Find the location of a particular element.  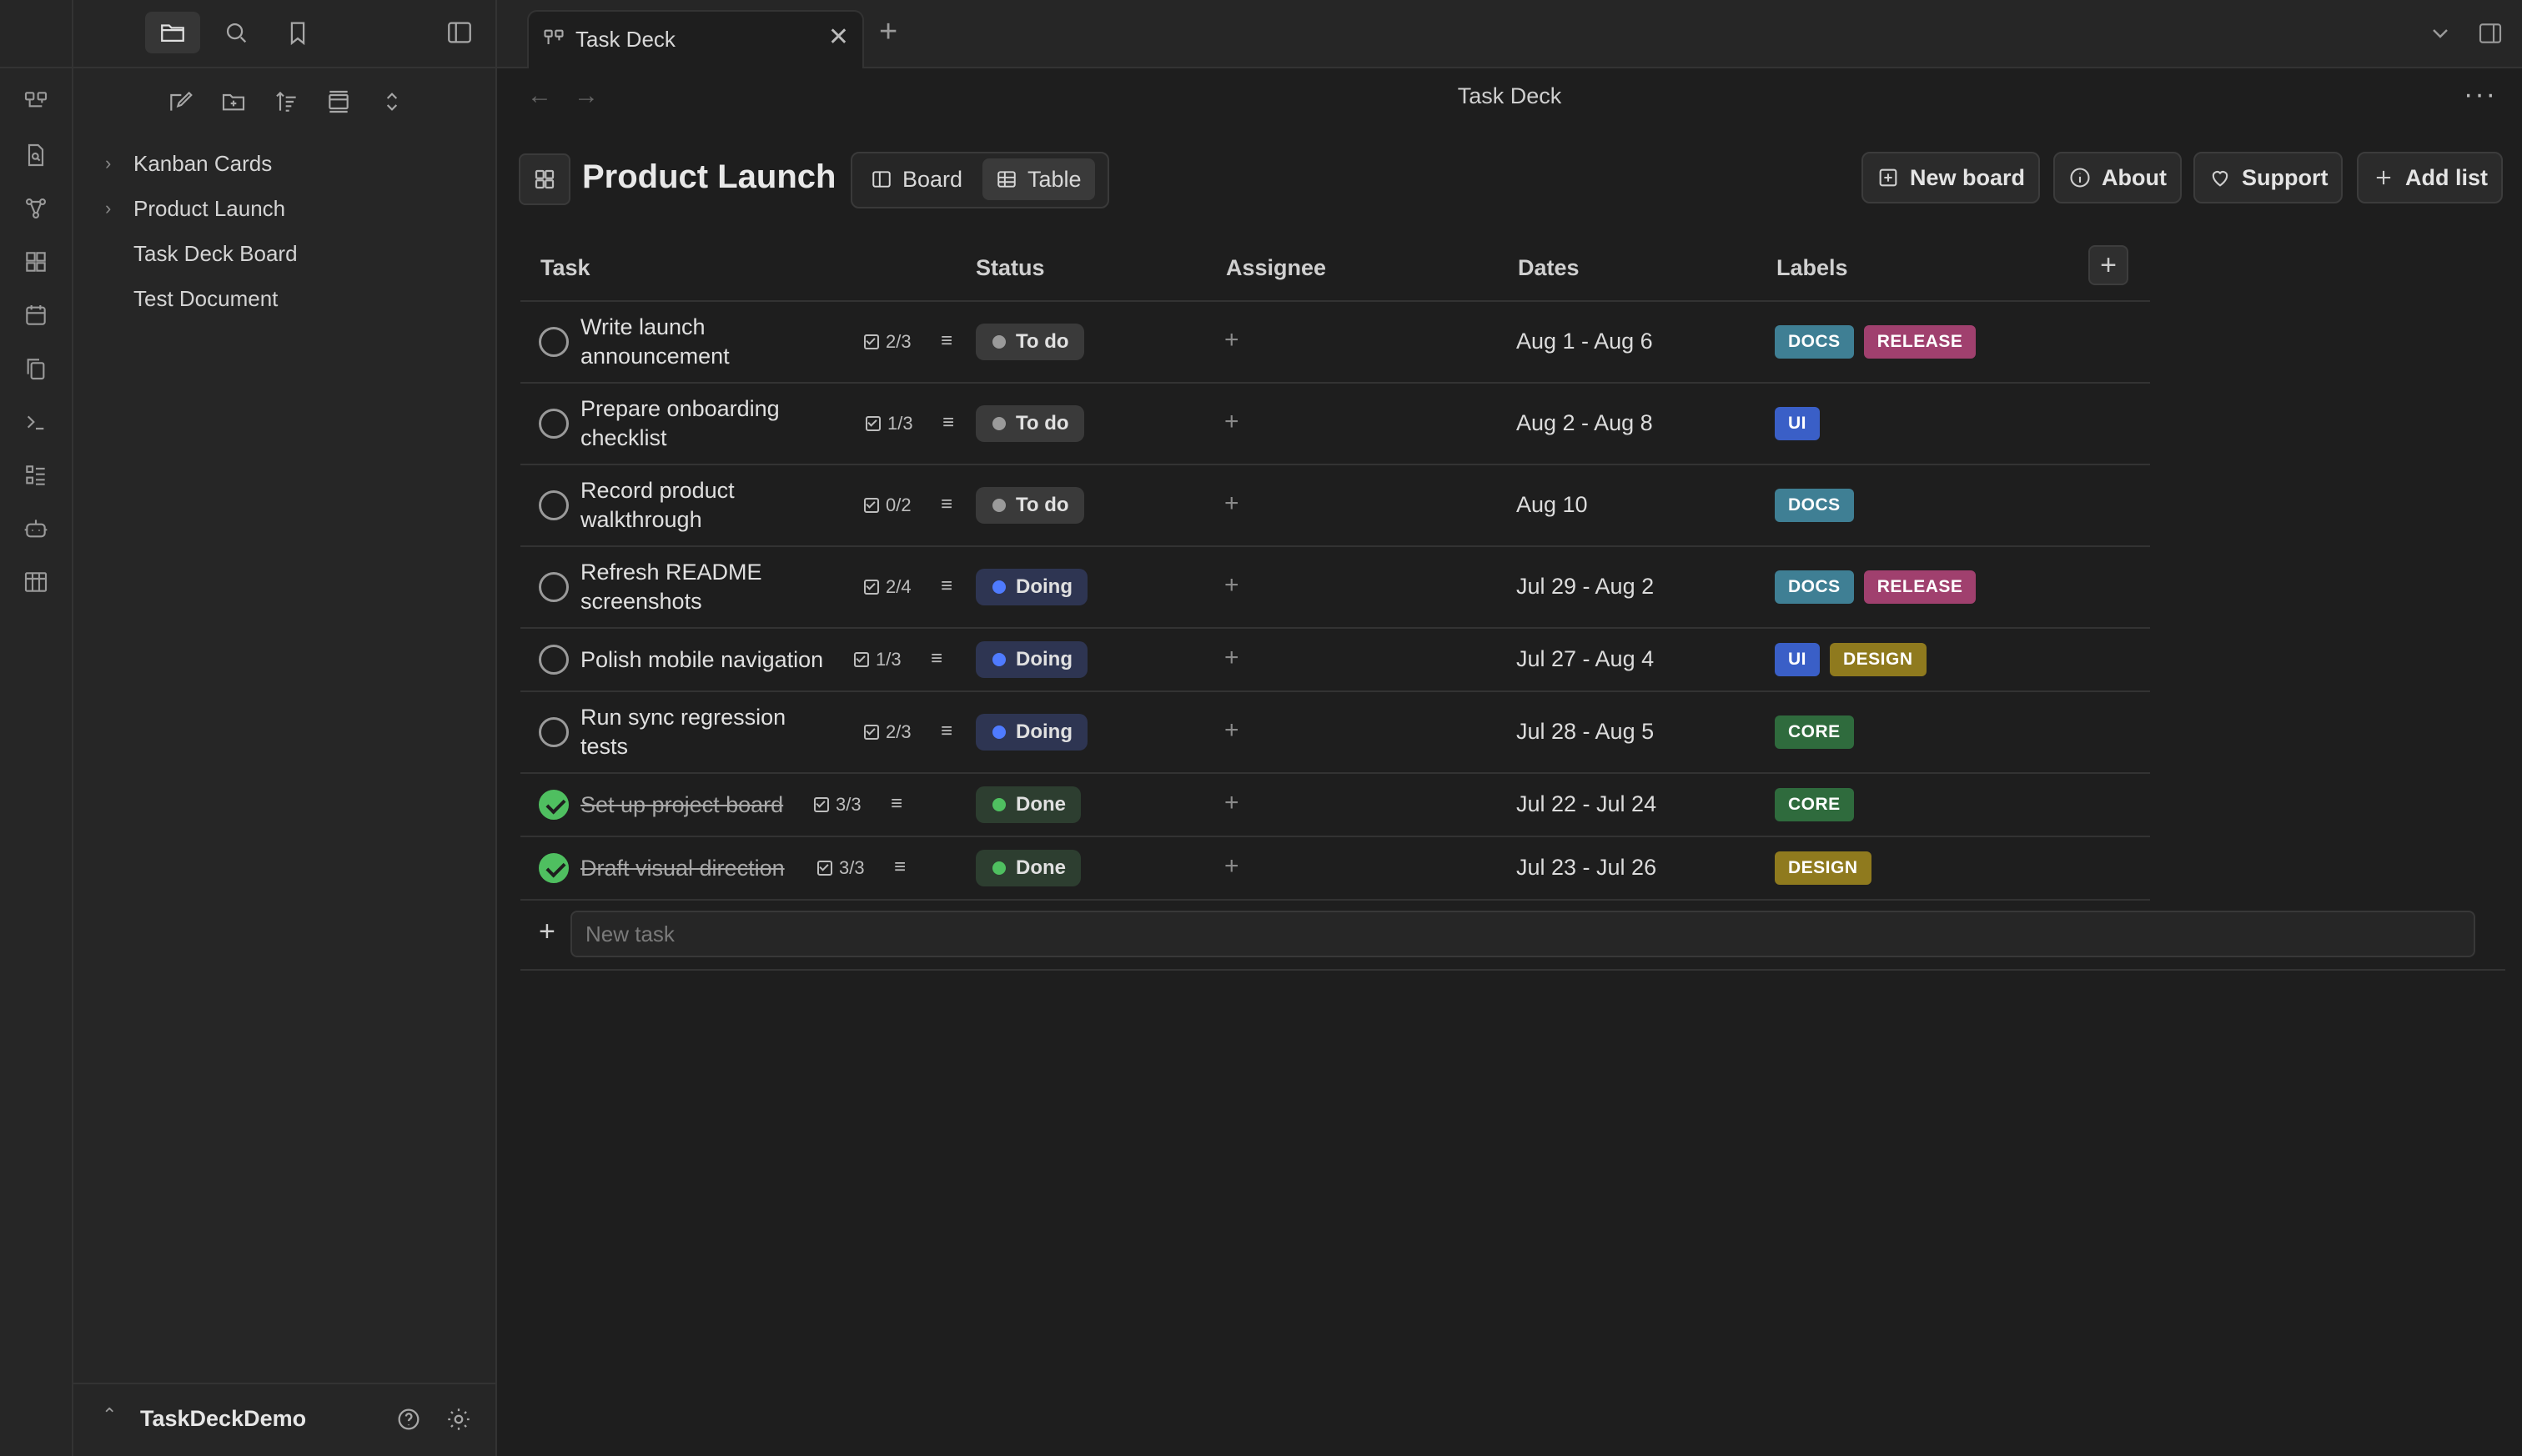

header-dates: Dates is located at coordinates (1549, 267).